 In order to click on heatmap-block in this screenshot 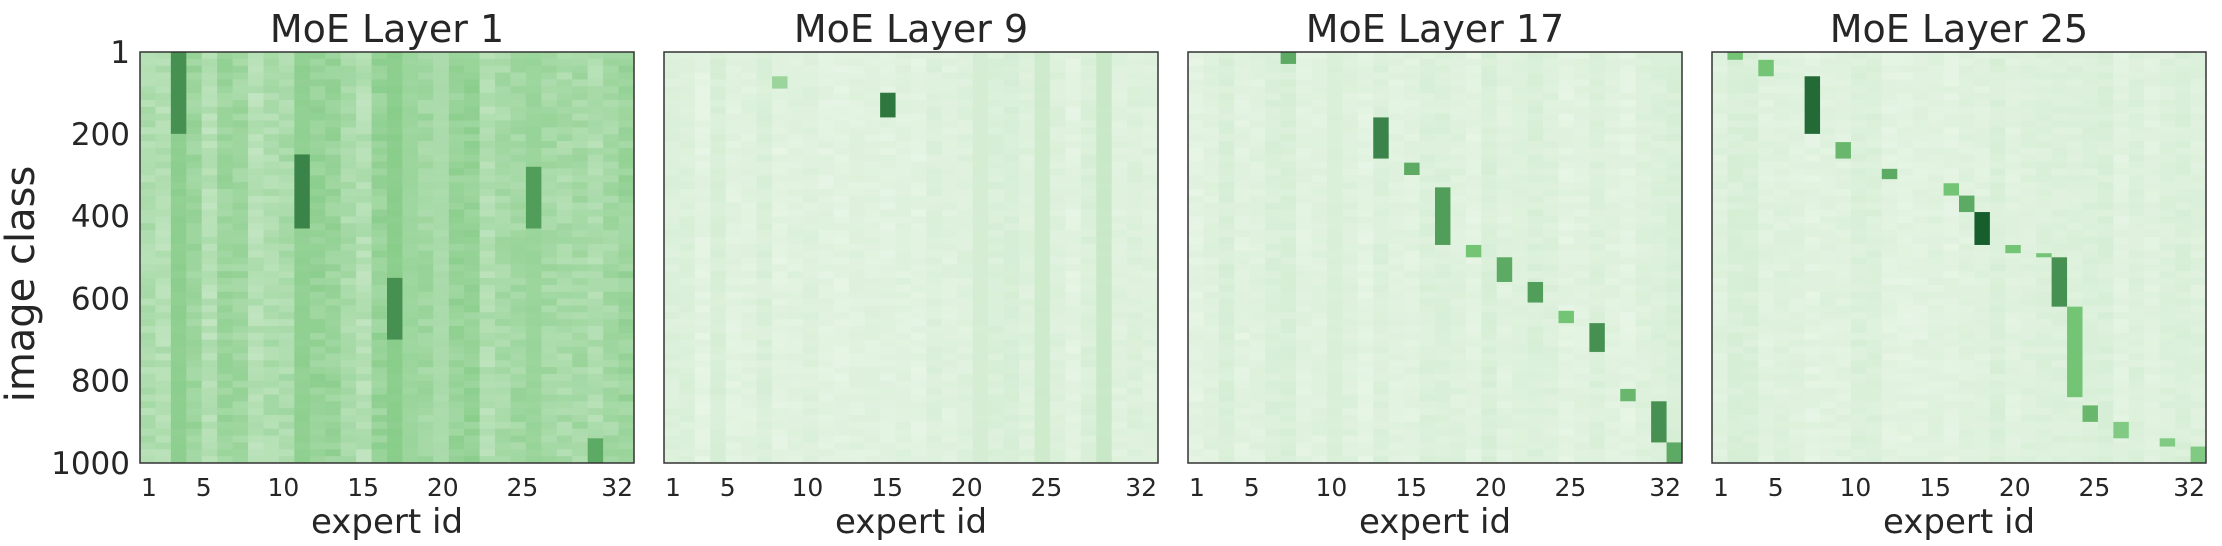, I will do `click(595, 450)`.